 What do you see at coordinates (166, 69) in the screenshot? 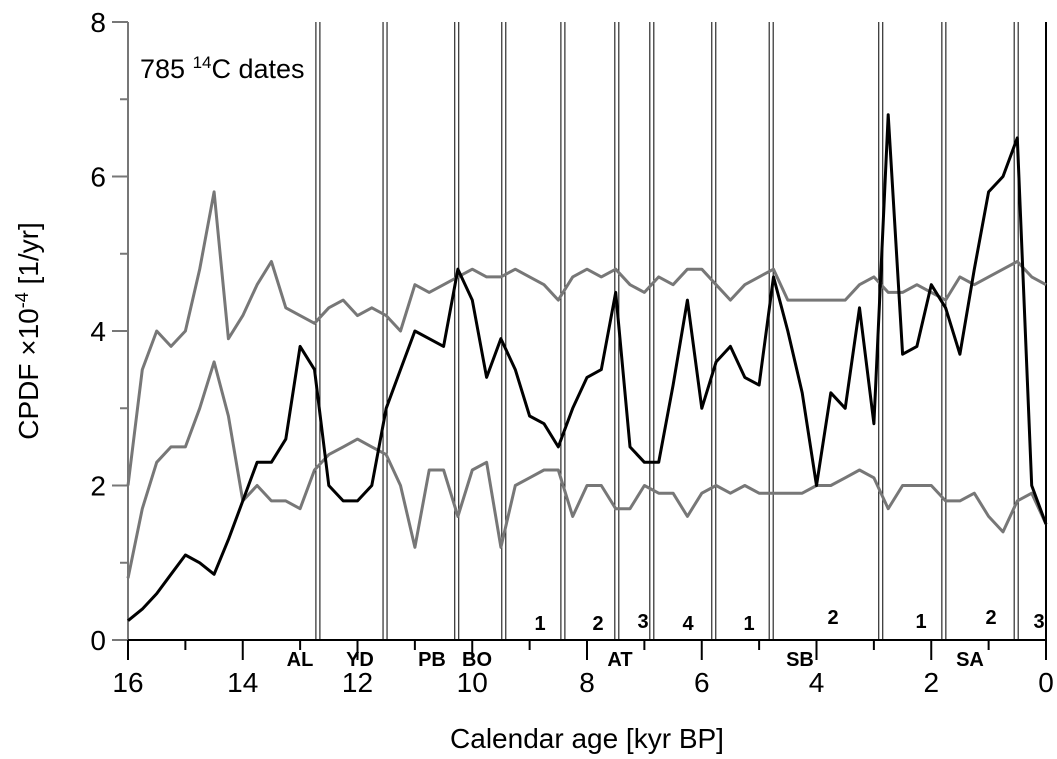
I see `annotation-number: 785` at bounding box center [166, 69].